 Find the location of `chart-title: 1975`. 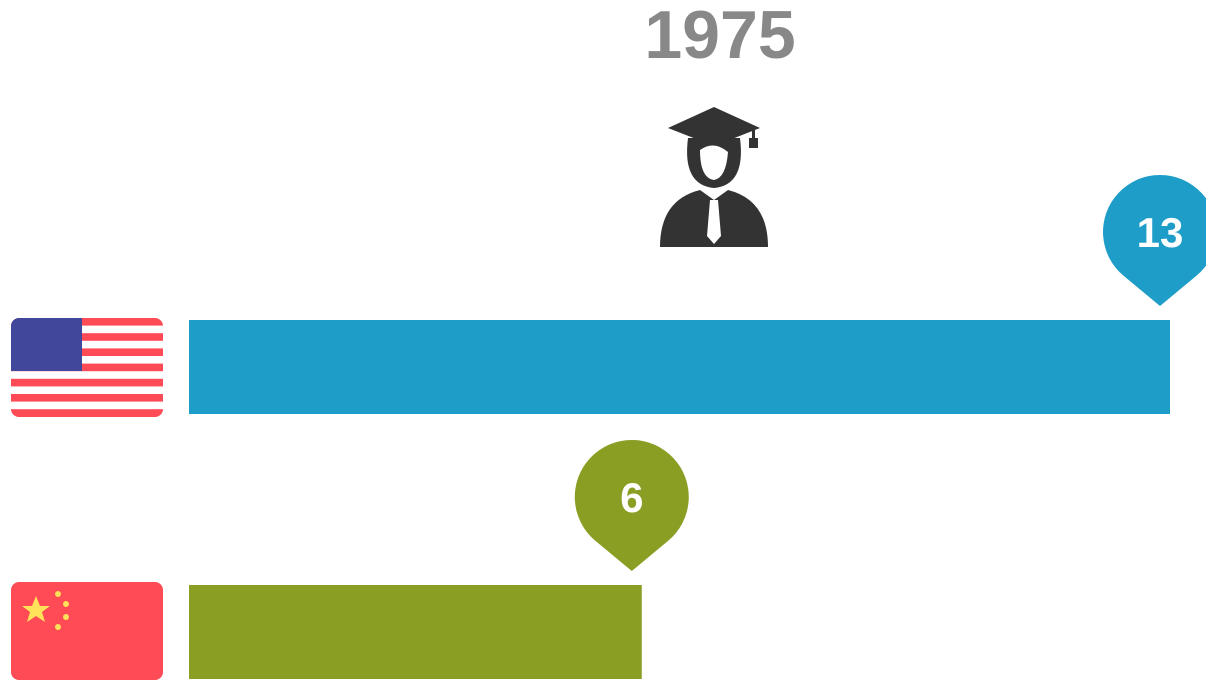

chart-title: 1975 is located at coordinates (719, 36).